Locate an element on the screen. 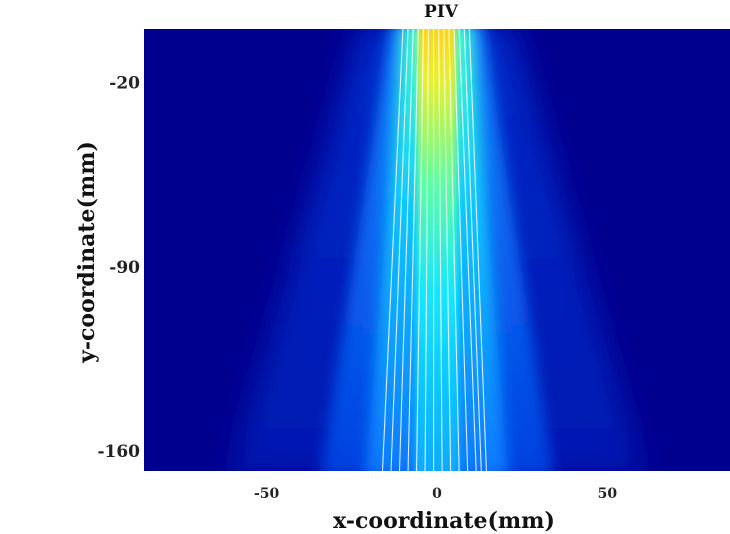 Image resolution: width=730 pixels, height=534 pixels. x-tick-label: -50 is located at coordinates (267, 494).